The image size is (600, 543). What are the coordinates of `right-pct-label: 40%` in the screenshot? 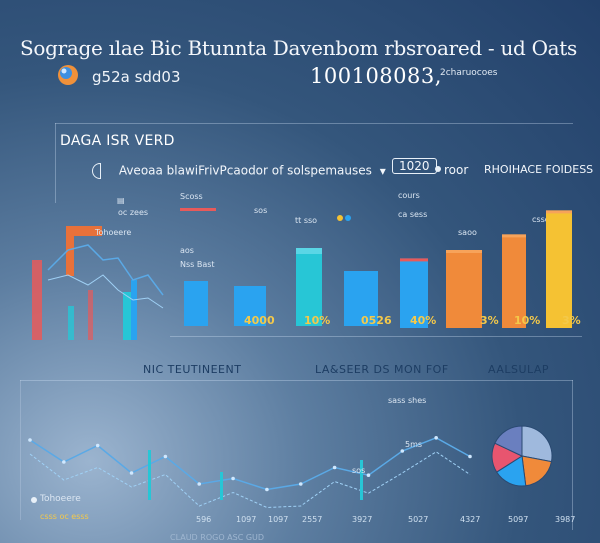 It's located at (423, 320).